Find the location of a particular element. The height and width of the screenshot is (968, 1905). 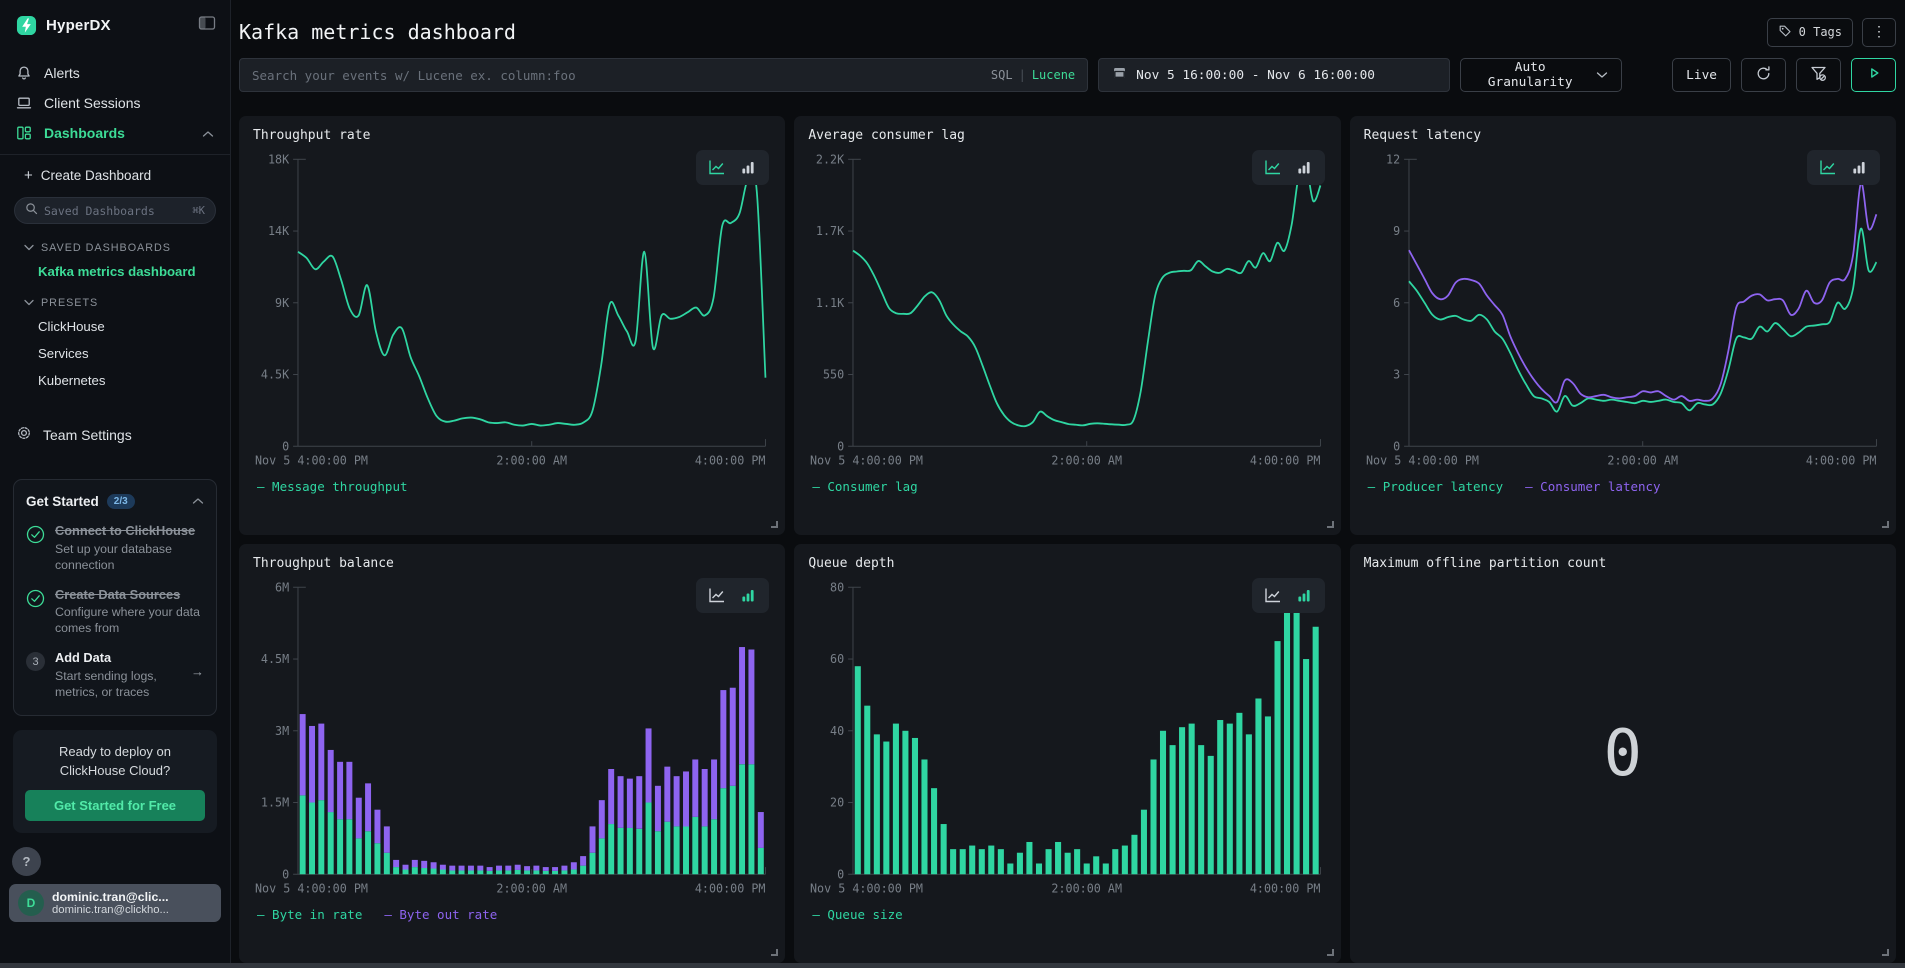

sidebar-item-label: Alerts is located at coordinates (62, 73).